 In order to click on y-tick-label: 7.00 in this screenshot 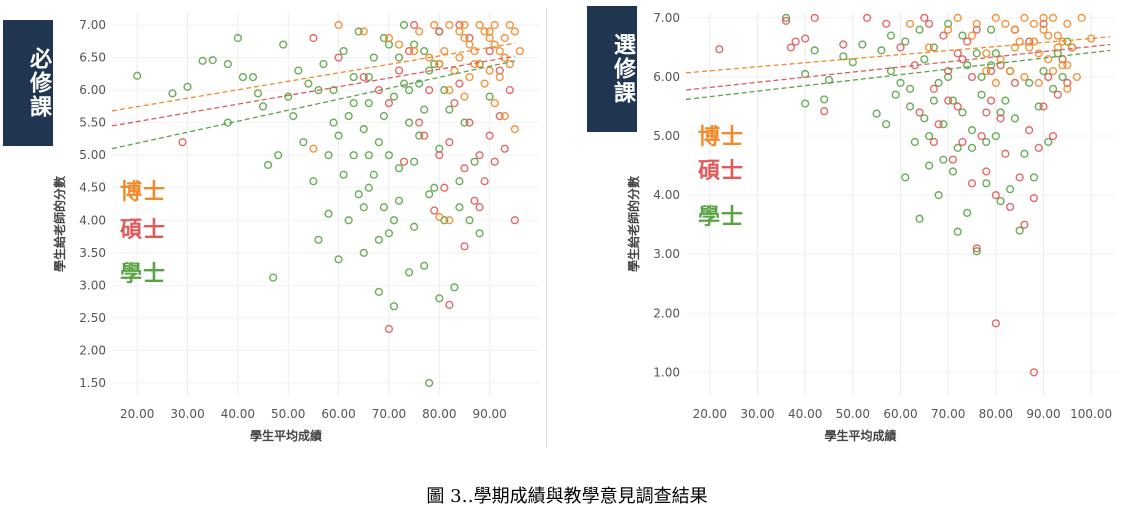, I will do `click(92, 25)`.